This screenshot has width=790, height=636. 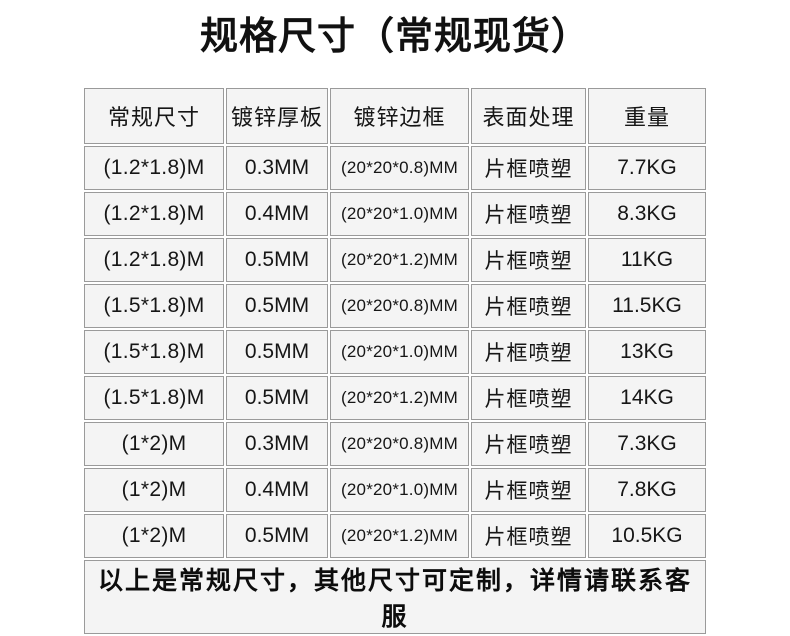 I want to click on footer-note: 以上是常规尺寸，其他尺寸可定制，详情请联系客服, so click(x=395, y=597).